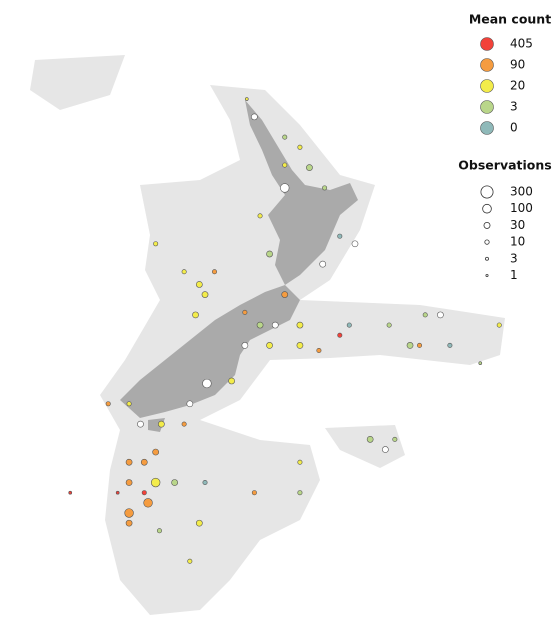 The height and width of the screenshot is (640, 560). I want to click on legend-title: Mean count, so click(510, 19).